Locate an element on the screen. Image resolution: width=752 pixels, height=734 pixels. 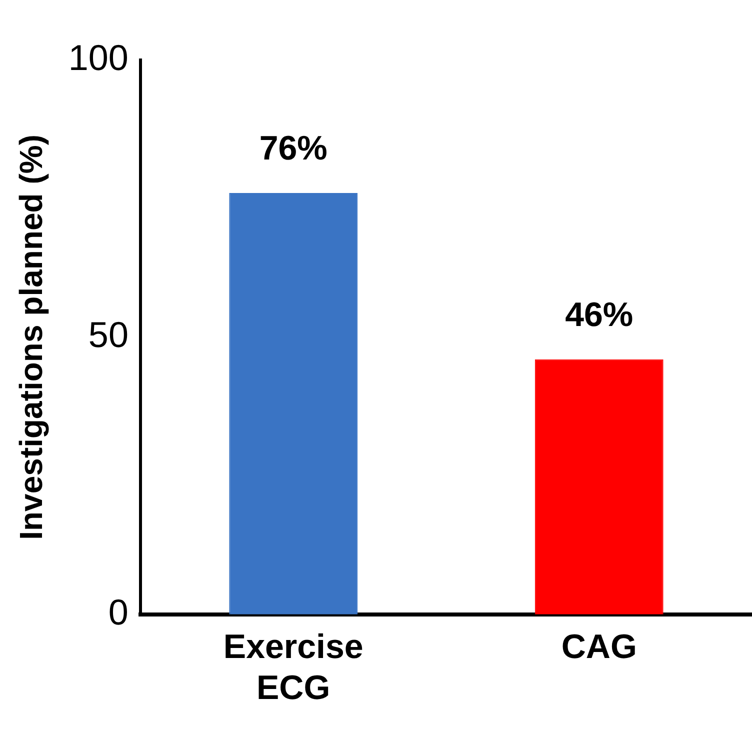
y-axis-title: Investigations planned (%) is located at coordinates (31, 337).